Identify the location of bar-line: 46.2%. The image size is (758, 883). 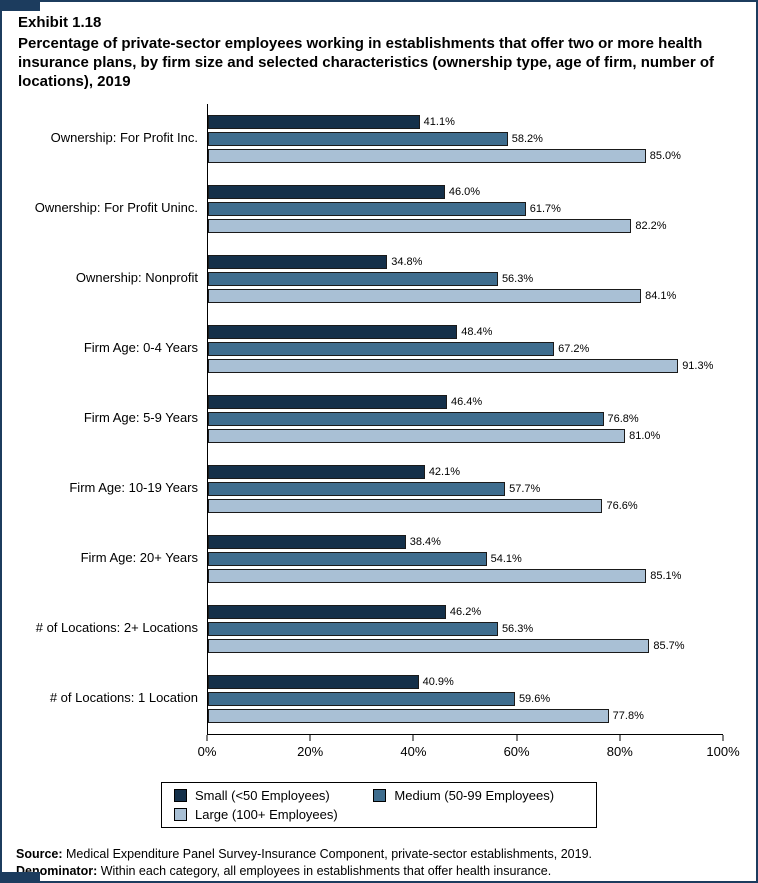
(465, 611).